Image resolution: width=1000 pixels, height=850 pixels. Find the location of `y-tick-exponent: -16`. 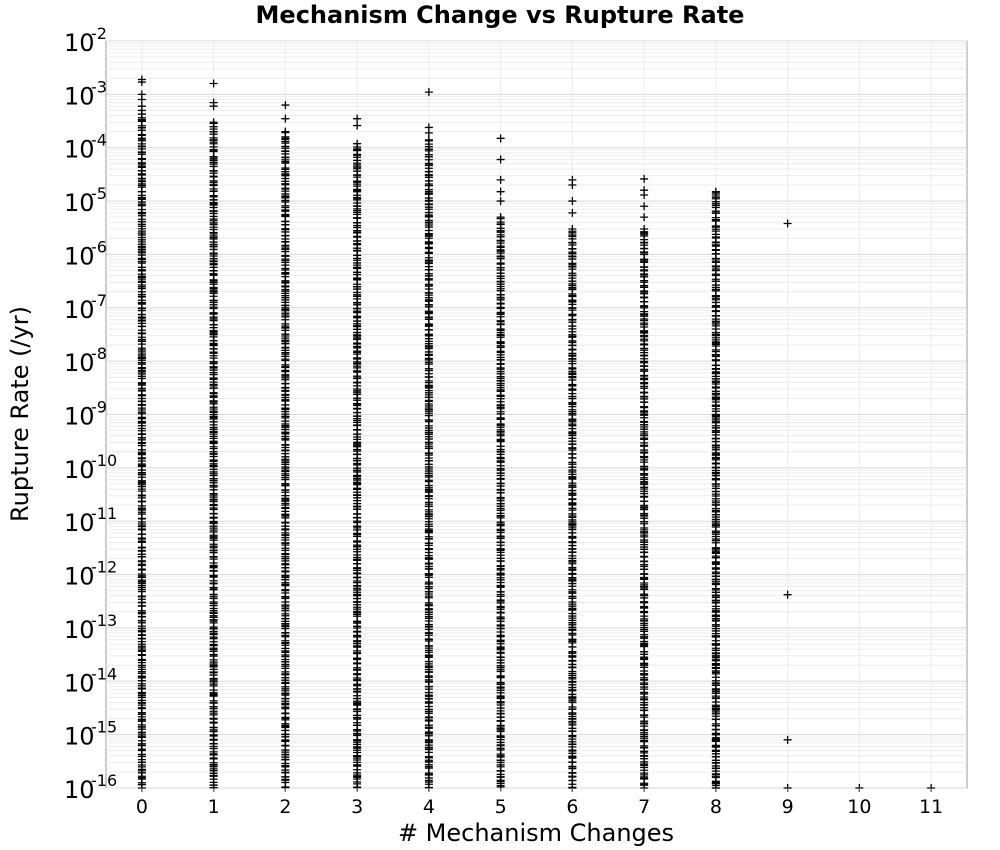

y-tick-exponent: -16 is located at coordinates (104, 780).